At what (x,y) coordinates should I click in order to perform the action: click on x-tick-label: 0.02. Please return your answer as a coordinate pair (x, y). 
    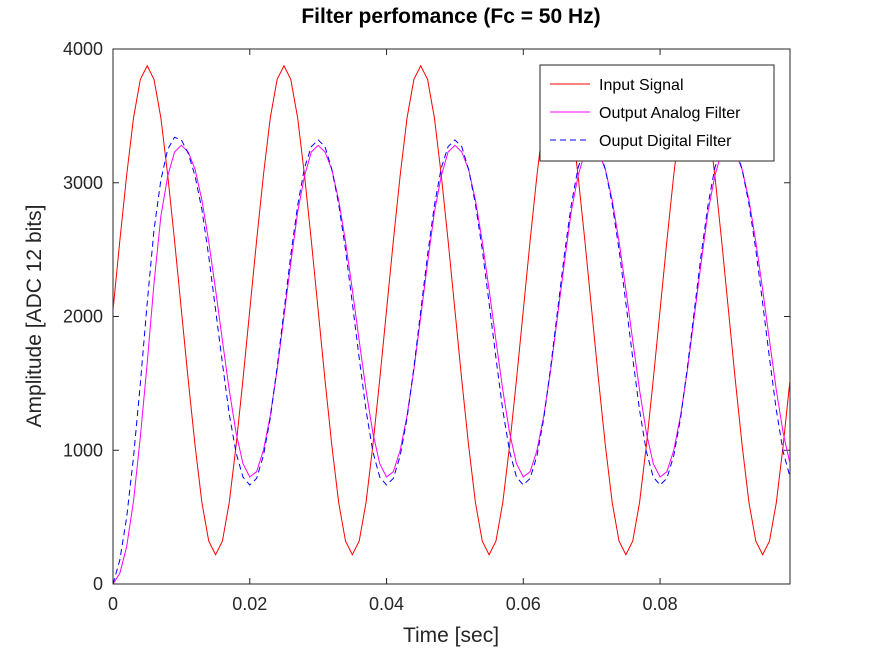
    Looking at the image, I should click on (249, 604).